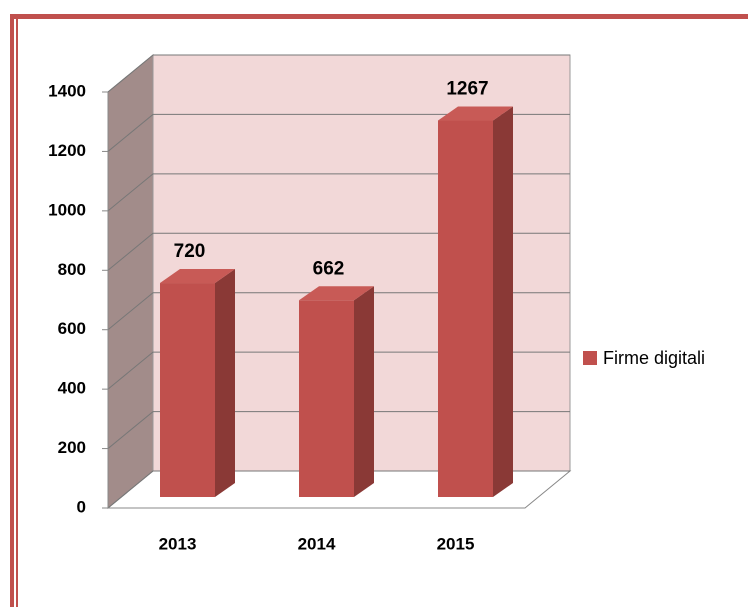 The height and width of the screenshot is (607, 748). Describe the element at coordinates (17, 313) in the screenshot. I see `frame-left-inner` at that location.